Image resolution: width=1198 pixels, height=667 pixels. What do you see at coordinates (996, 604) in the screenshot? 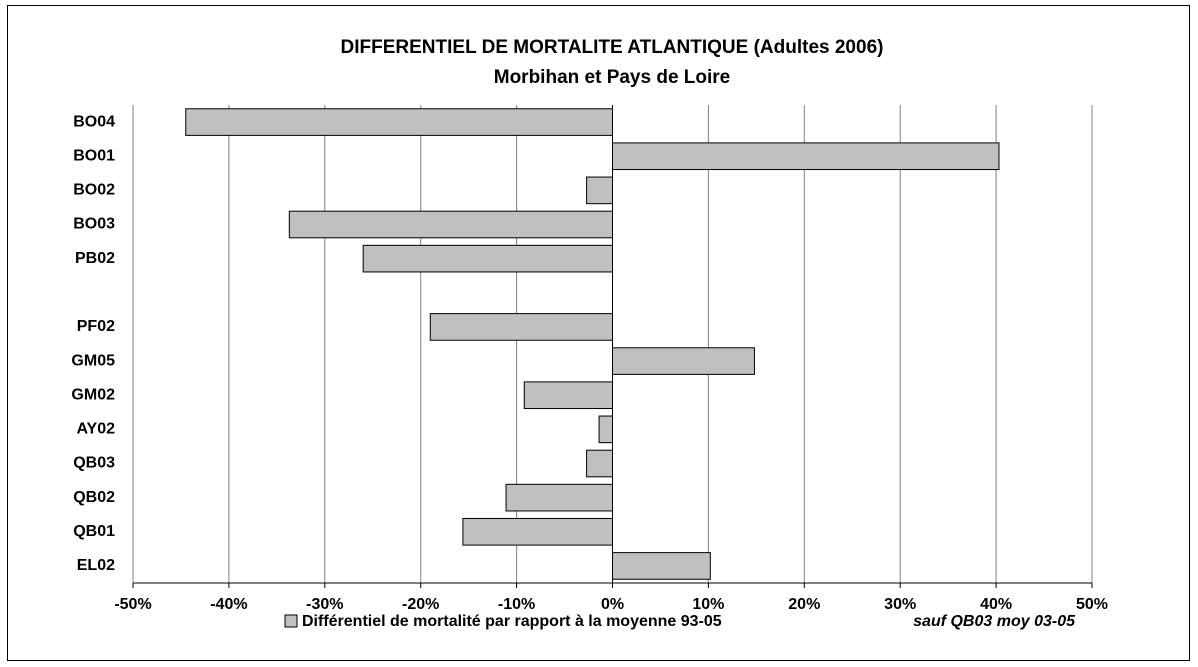
I see `x-tick-label: 40%` at bounding box center [996, 604].